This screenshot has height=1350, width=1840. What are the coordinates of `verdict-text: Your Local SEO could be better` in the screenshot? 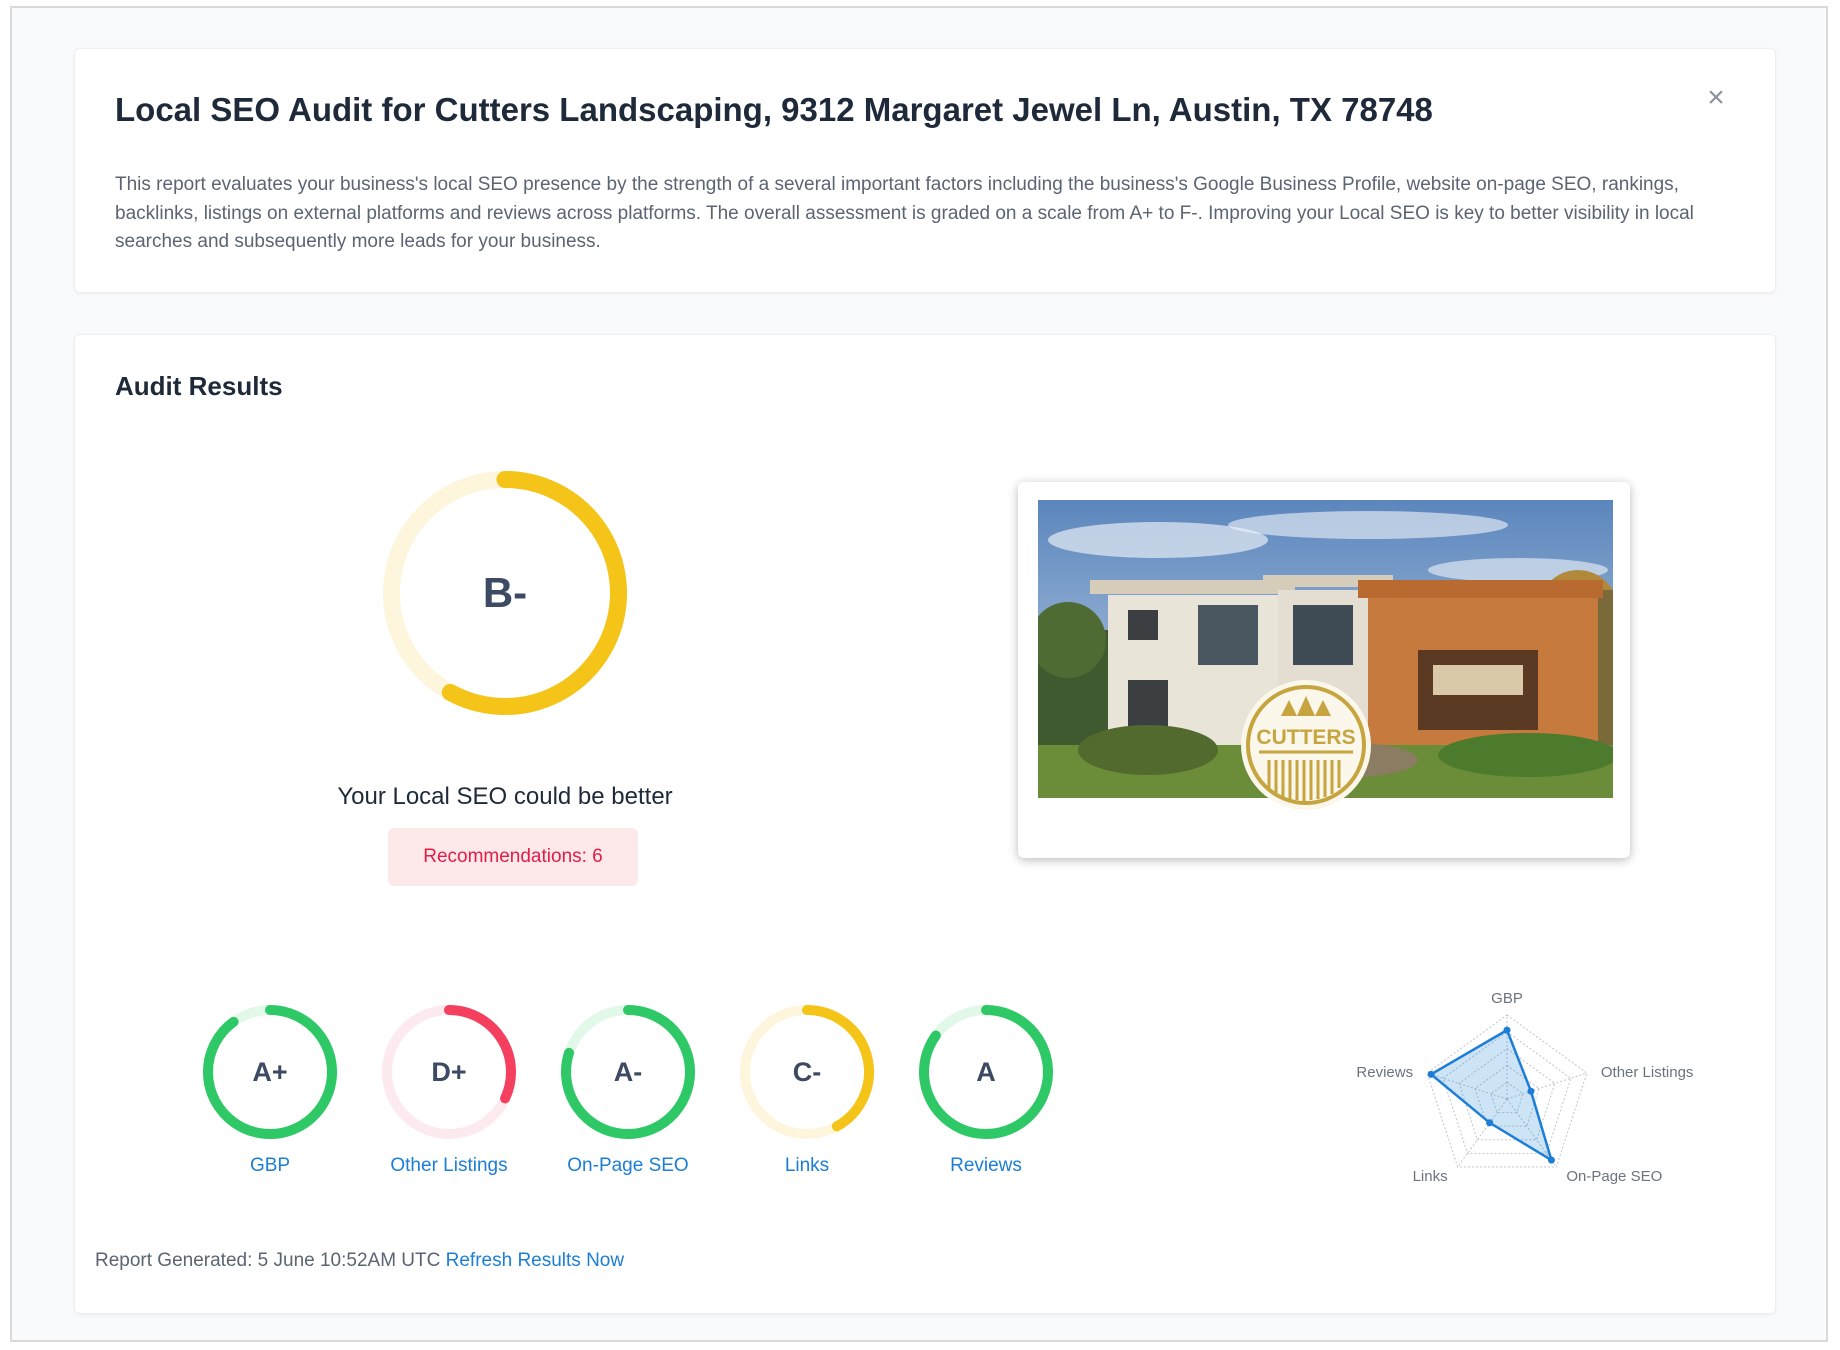 It's located at (505, 796).